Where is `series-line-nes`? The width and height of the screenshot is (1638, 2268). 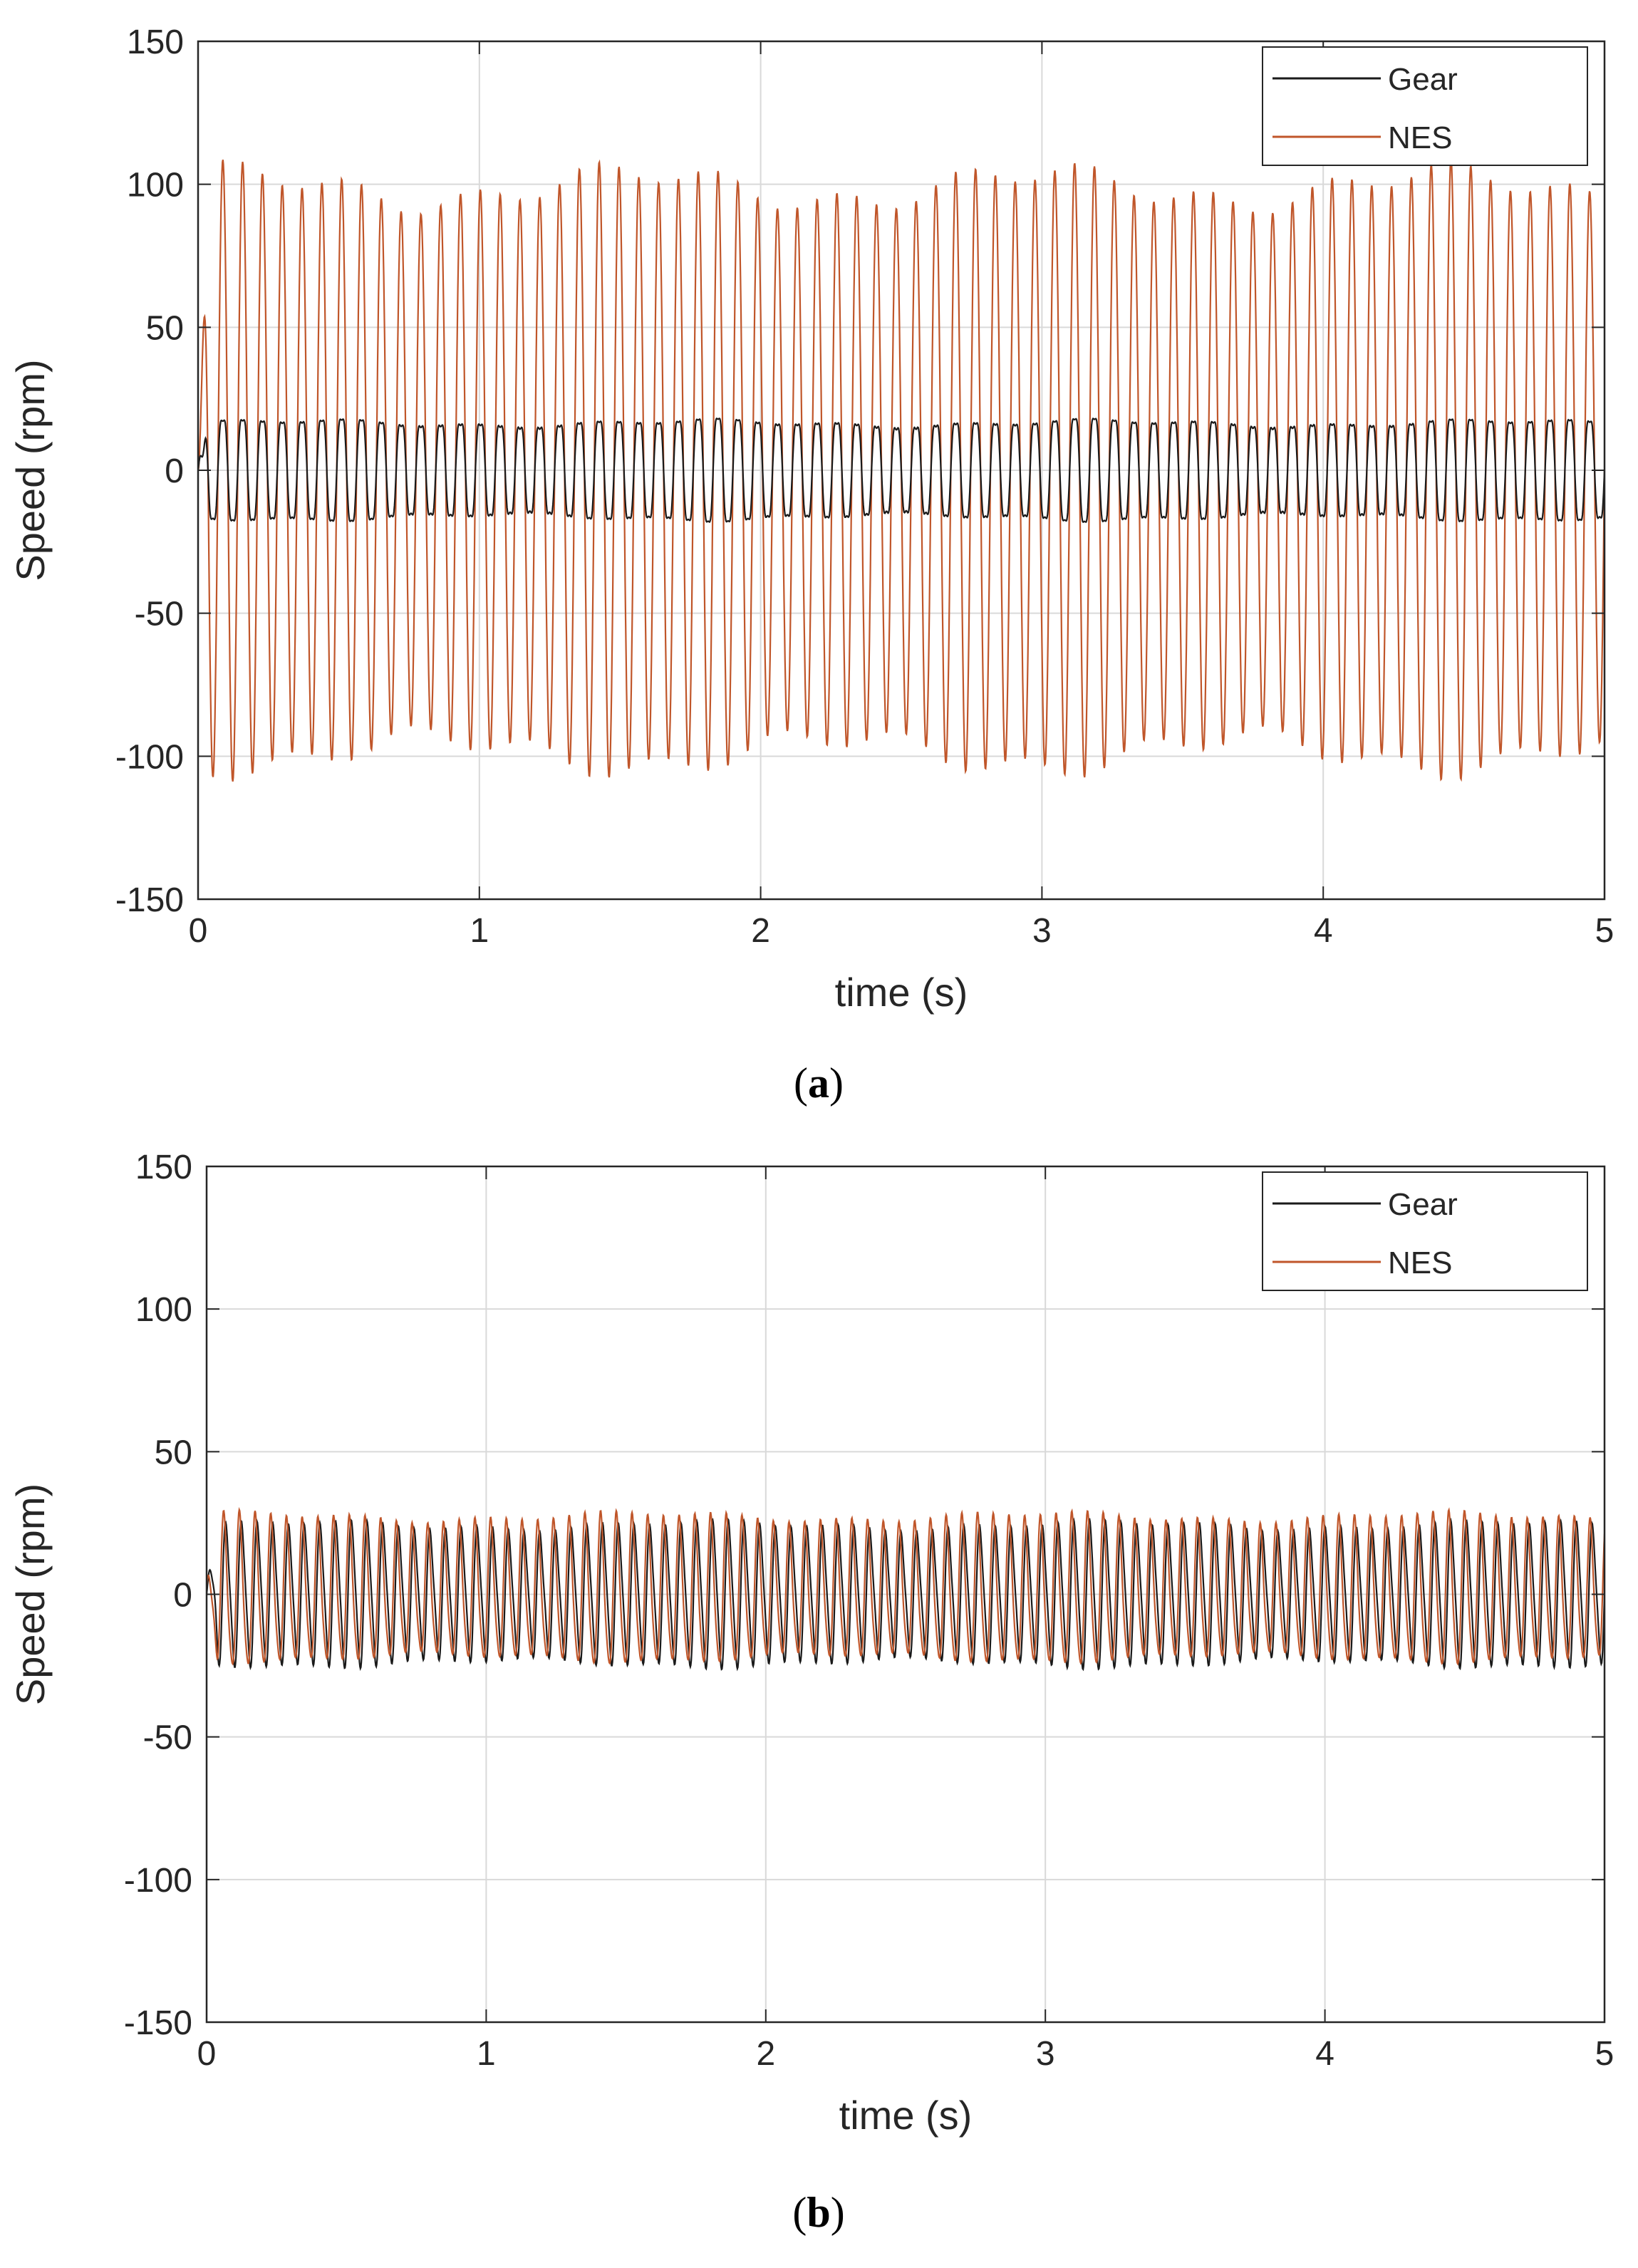
series-line-nes is located at coordinates (906, 1586).